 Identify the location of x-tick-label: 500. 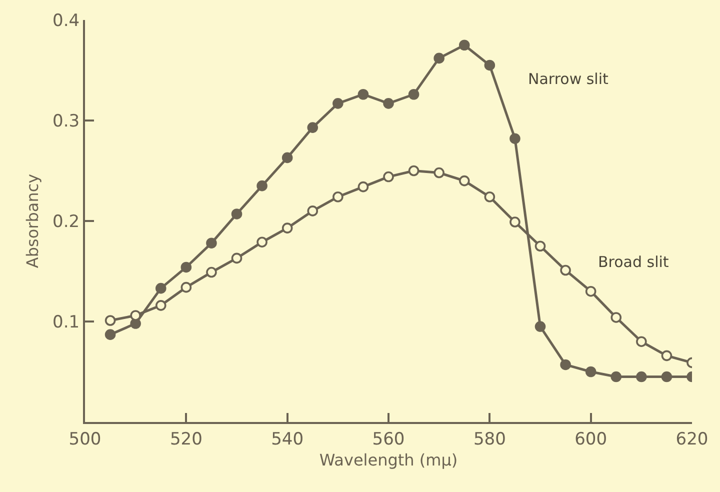
(85, 439).